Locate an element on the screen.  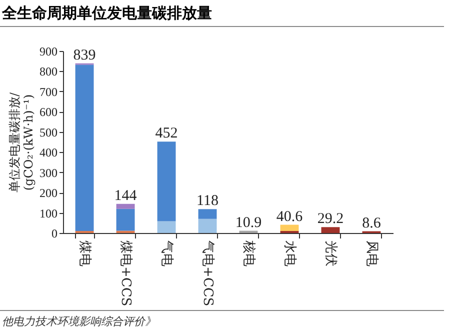
y-tick-label: 400 is located at coordinates (49, 153).